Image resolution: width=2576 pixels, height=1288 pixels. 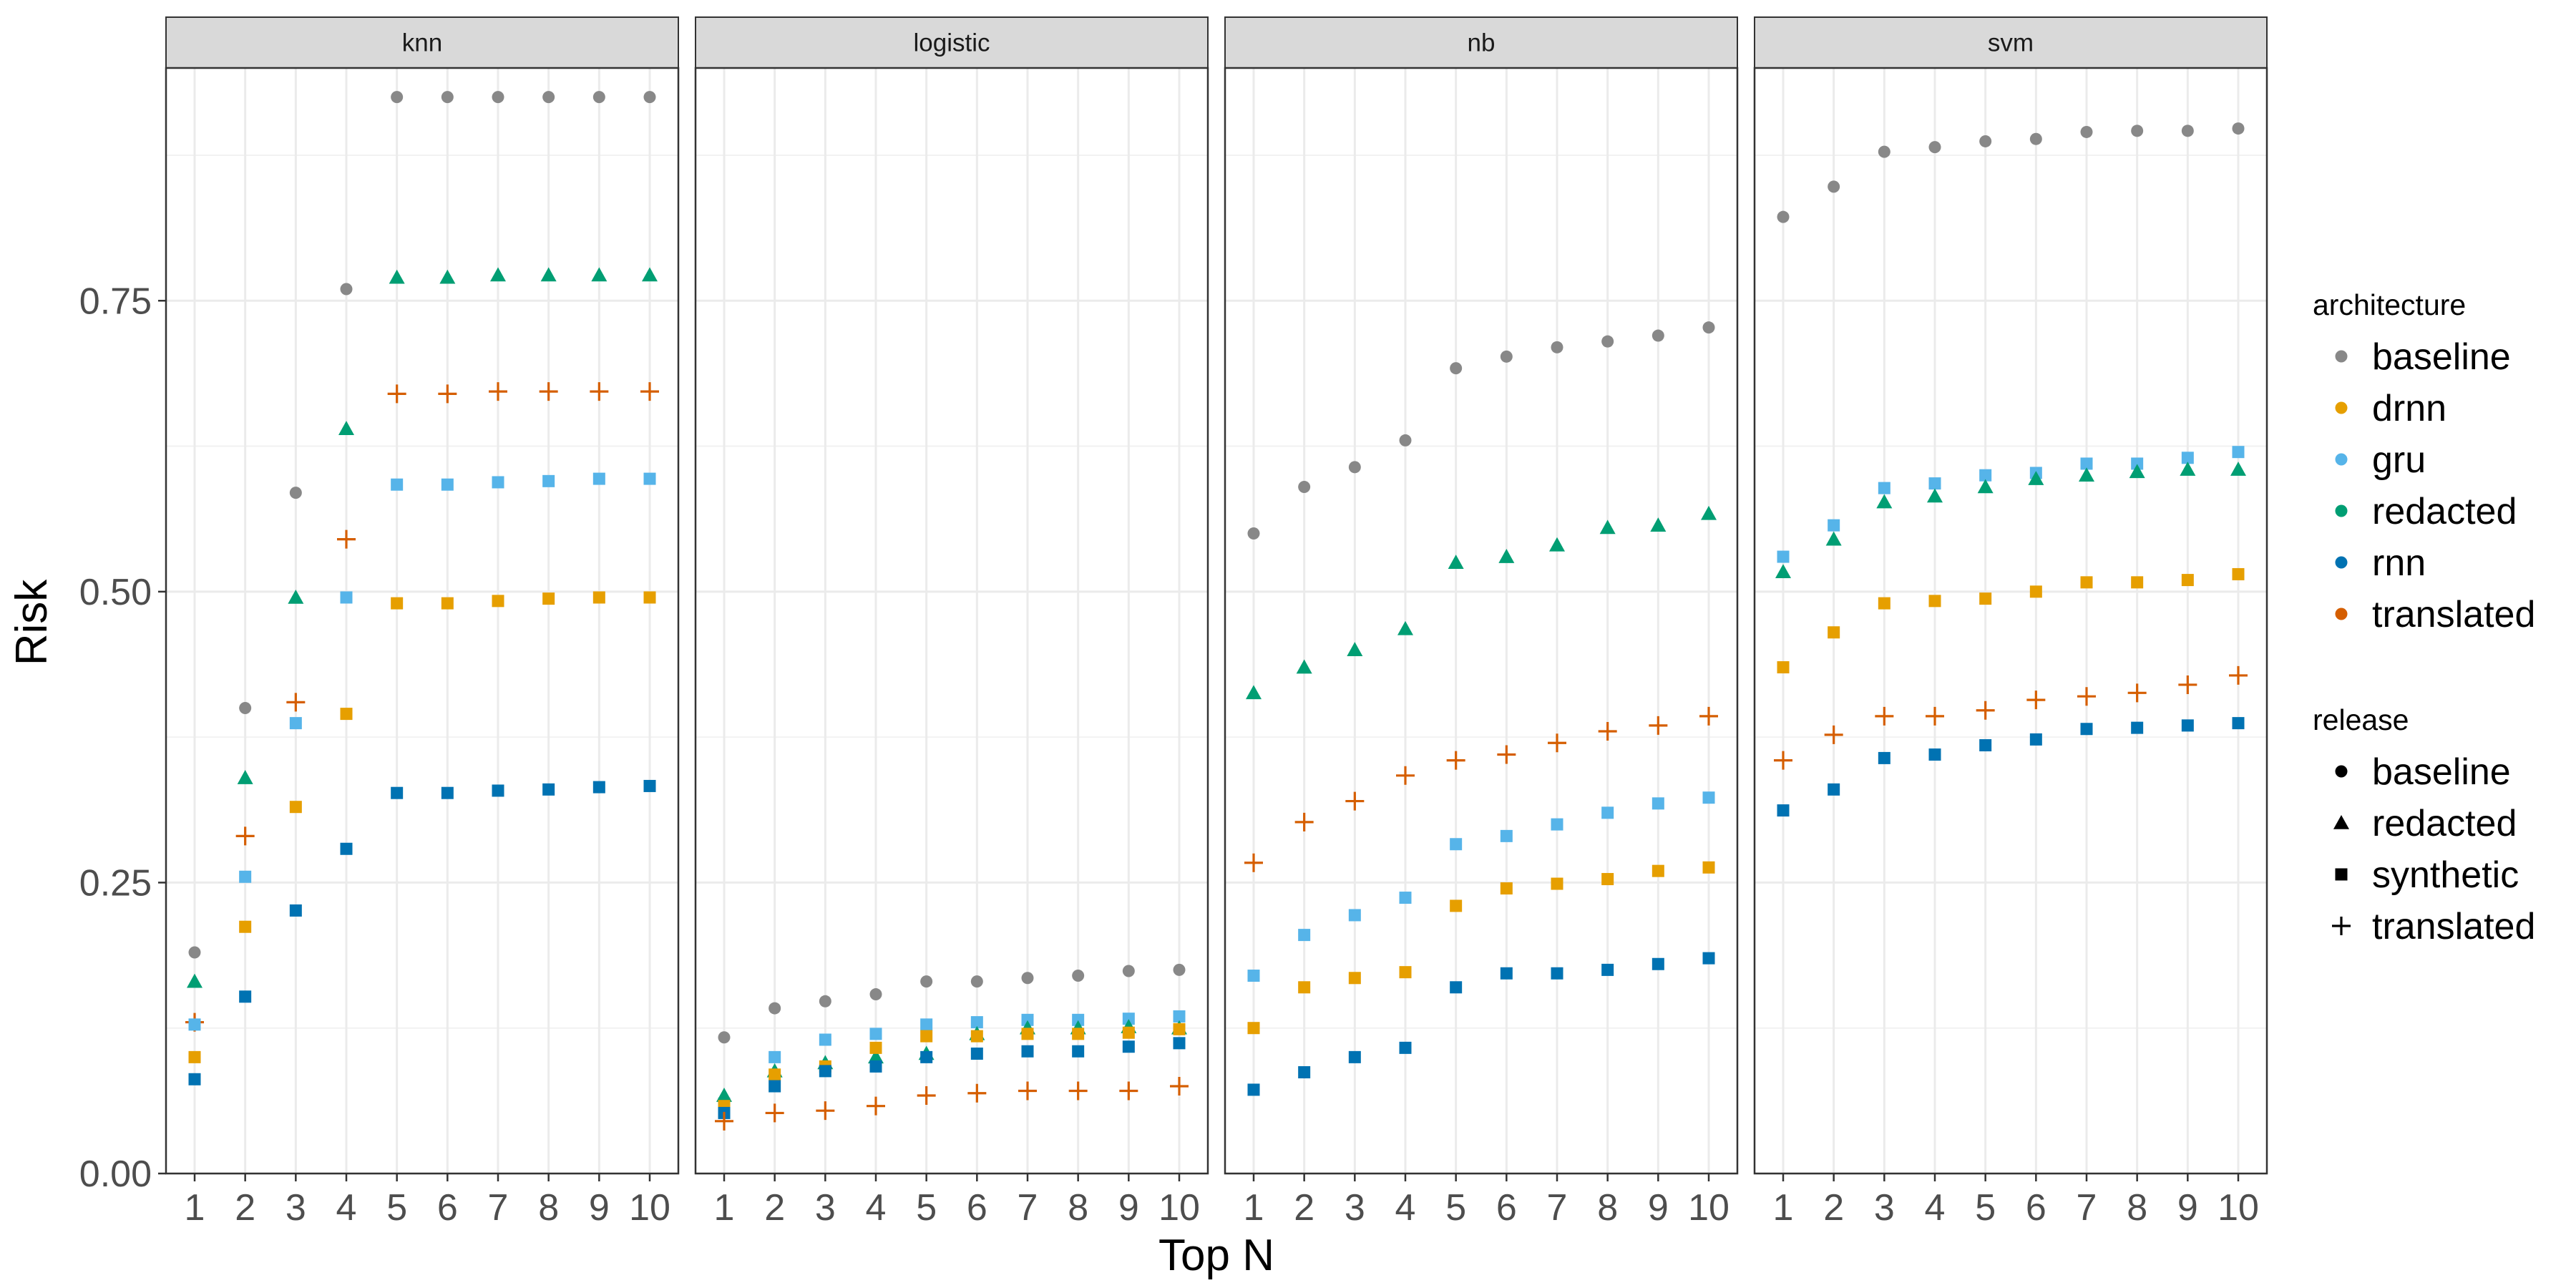 What do you see at coordinates (1708, 1208) in the screenshot?
I see `x-tick-label: 10` at bounding box center [1708, 1208].